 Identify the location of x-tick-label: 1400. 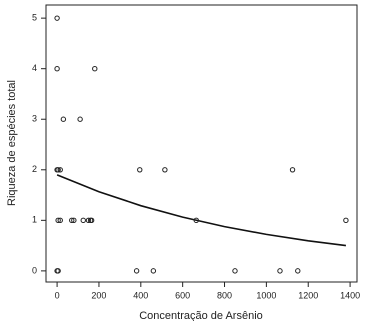
(350, 295).